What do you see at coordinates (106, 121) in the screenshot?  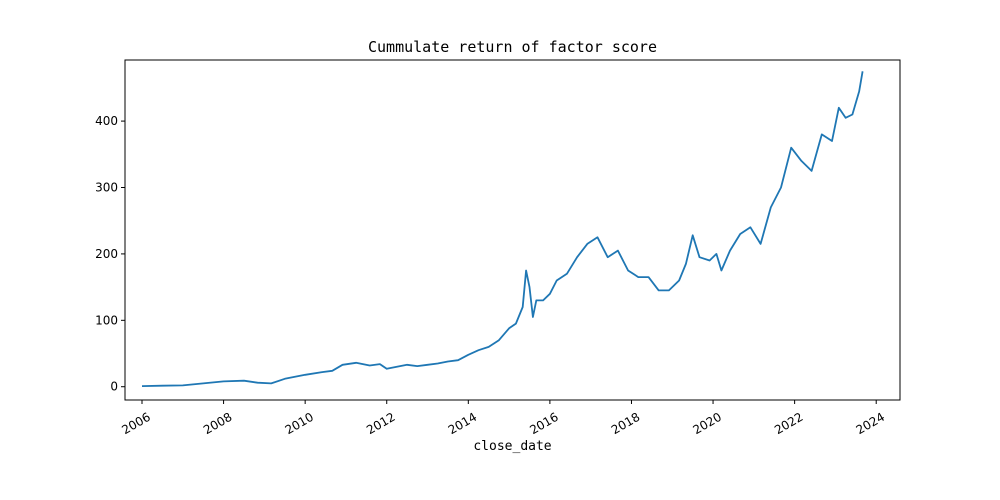 I see `y-tick-label: 400` at bounding box center [106, 121].